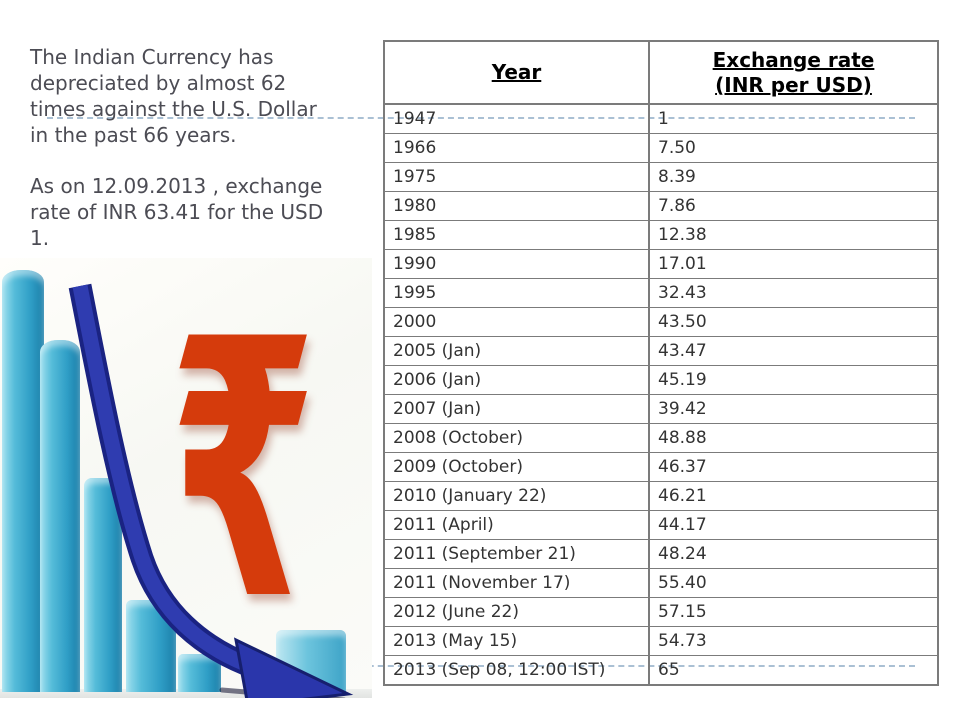  What do you see at coordinates (516, 118) in the screenshot?
I see `year-cell: 1947` at bounding box center [516, 118].